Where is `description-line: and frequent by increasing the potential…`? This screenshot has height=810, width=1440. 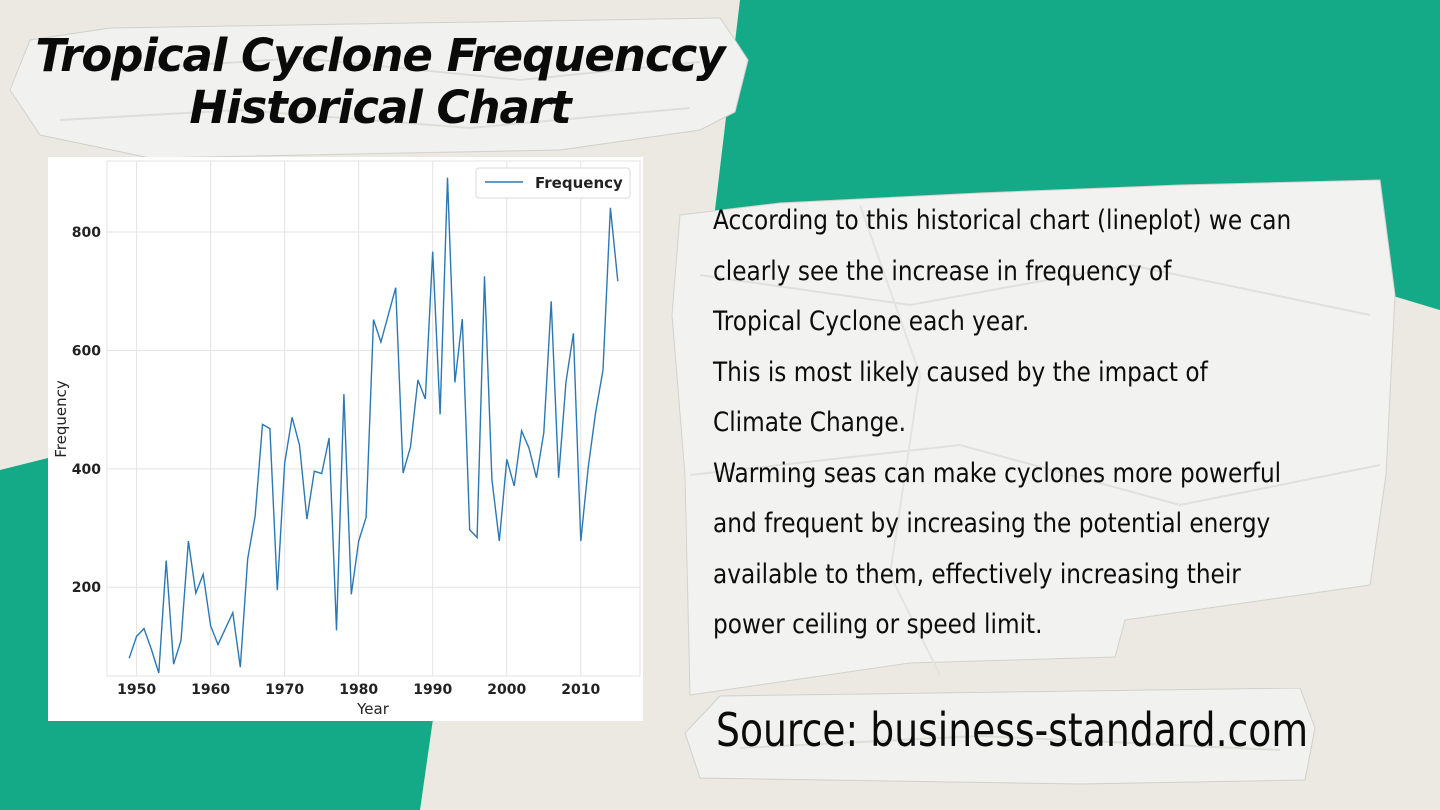 description-line: and frequent by increasing the potential… is located at coordinates (992, 523).